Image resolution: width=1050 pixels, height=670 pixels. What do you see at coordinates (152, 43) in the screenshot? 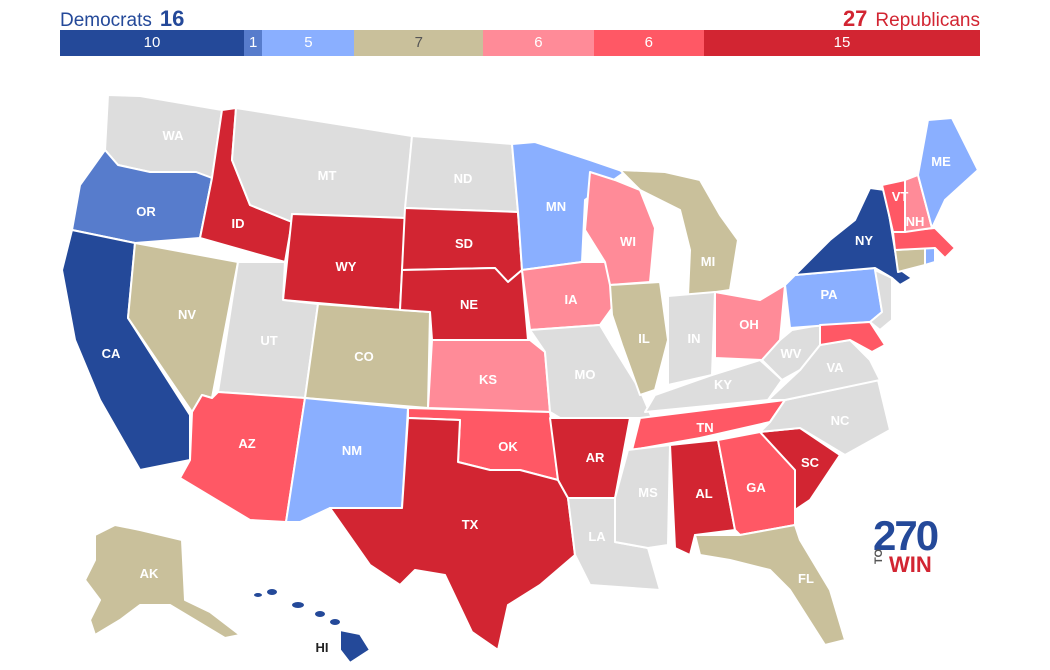
I see `rating-segment: 10` at bounding box center [152, 43].